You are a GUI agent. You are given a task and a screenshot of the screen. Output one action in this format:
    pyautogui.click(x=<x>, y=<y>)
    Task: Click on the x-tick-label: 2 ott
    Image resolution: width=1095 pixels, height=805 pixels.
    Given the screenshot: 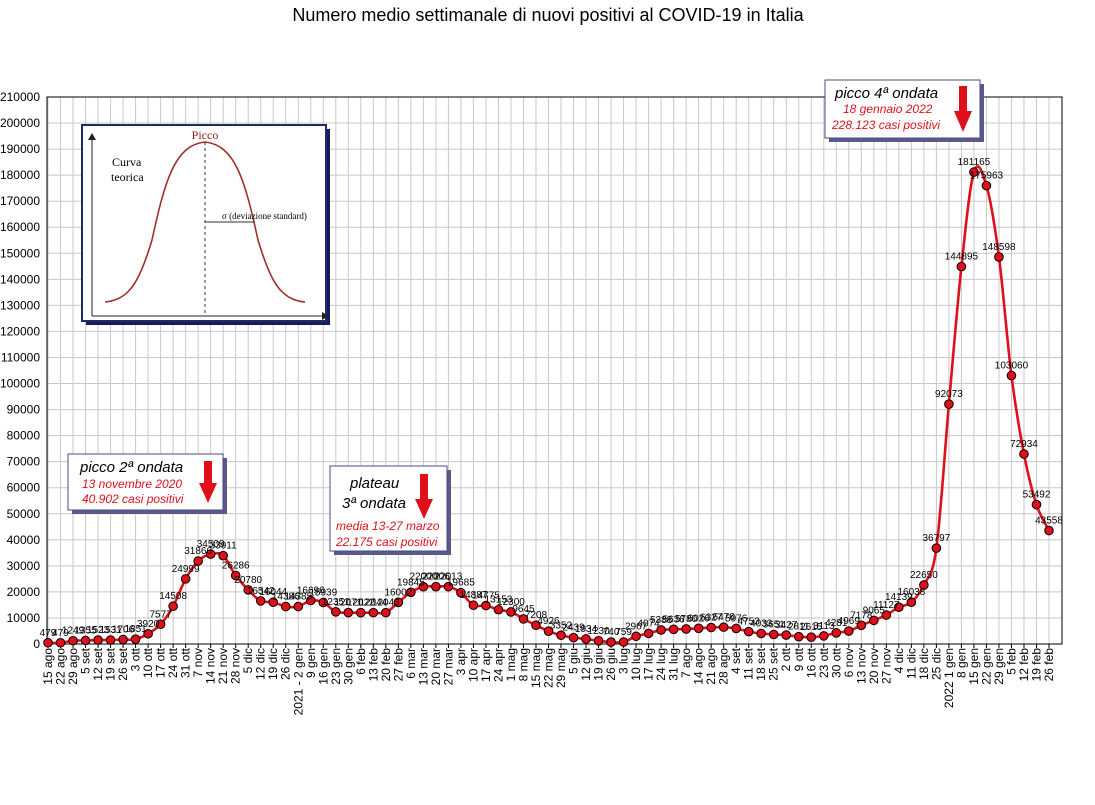 What is the action you would take?
    pyautogui.click(x=786, y=659)
    